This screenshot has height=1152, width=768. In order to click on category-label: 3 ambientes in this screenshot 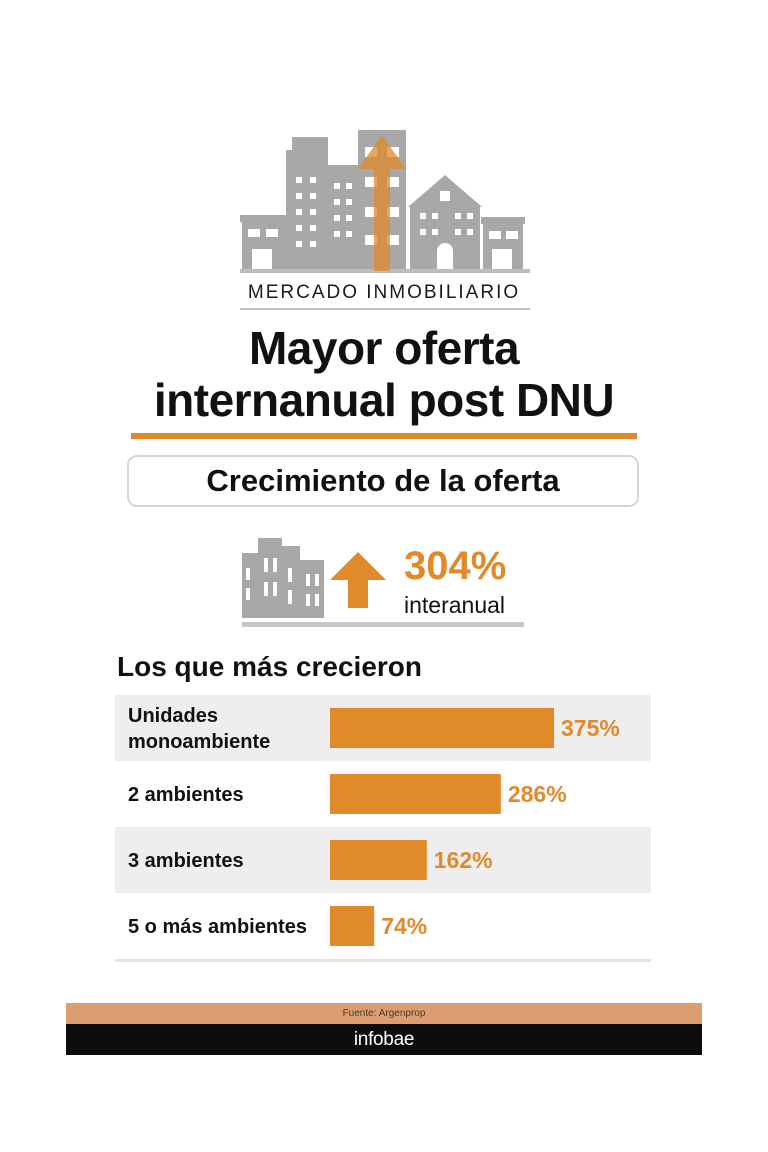, I will do `click(186, 861)`.